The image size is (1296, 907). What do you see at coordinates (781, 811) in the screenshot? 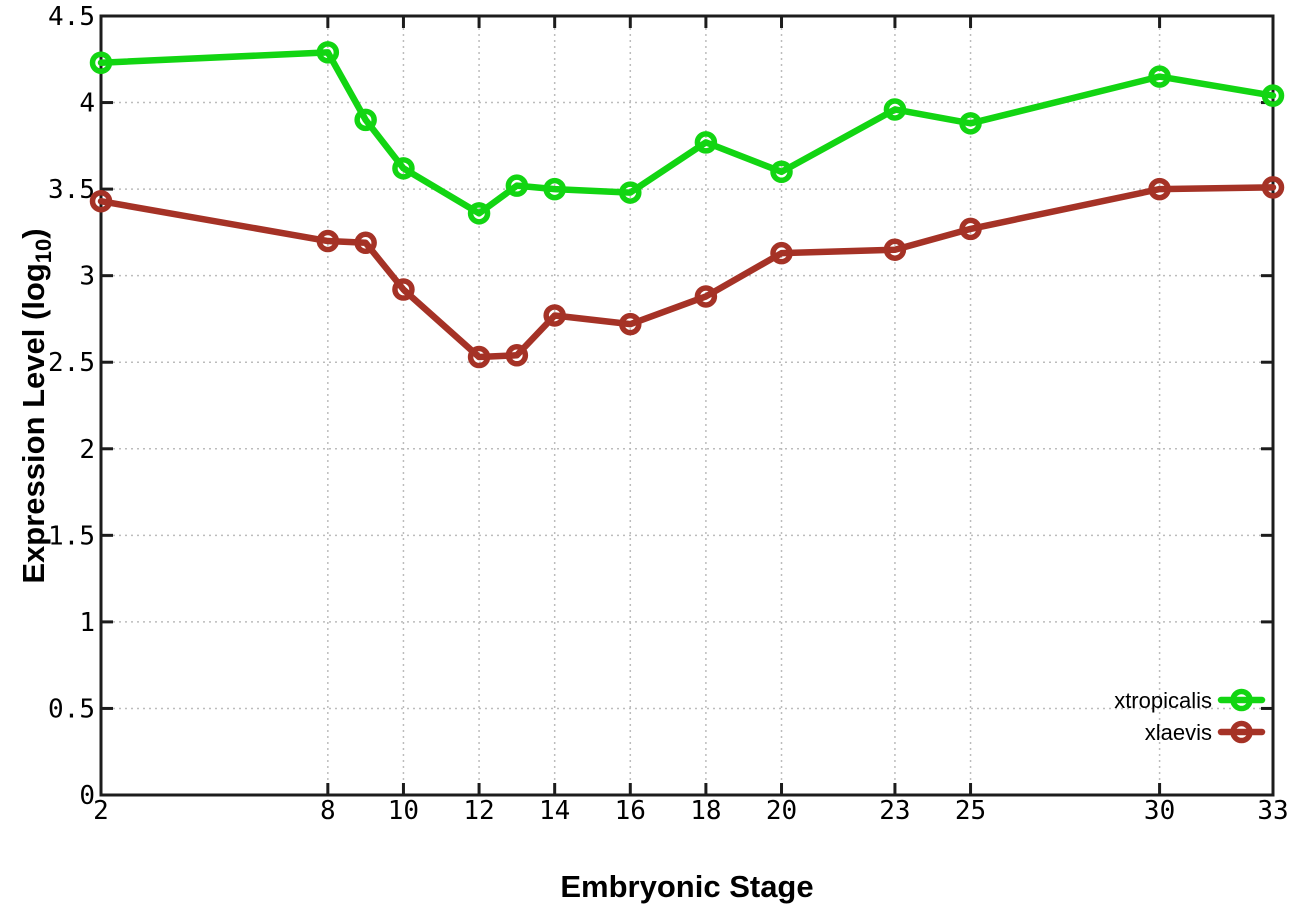
I see `x-tick-label: 20` at bounding box center [781, 811].